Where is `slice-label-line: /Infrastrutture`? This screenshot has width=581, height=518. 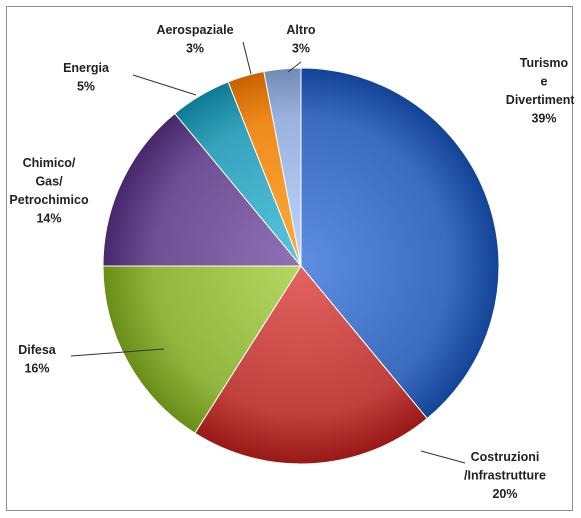
slice-label-line: /Infrastrutture is located at coordinates (505, 476).